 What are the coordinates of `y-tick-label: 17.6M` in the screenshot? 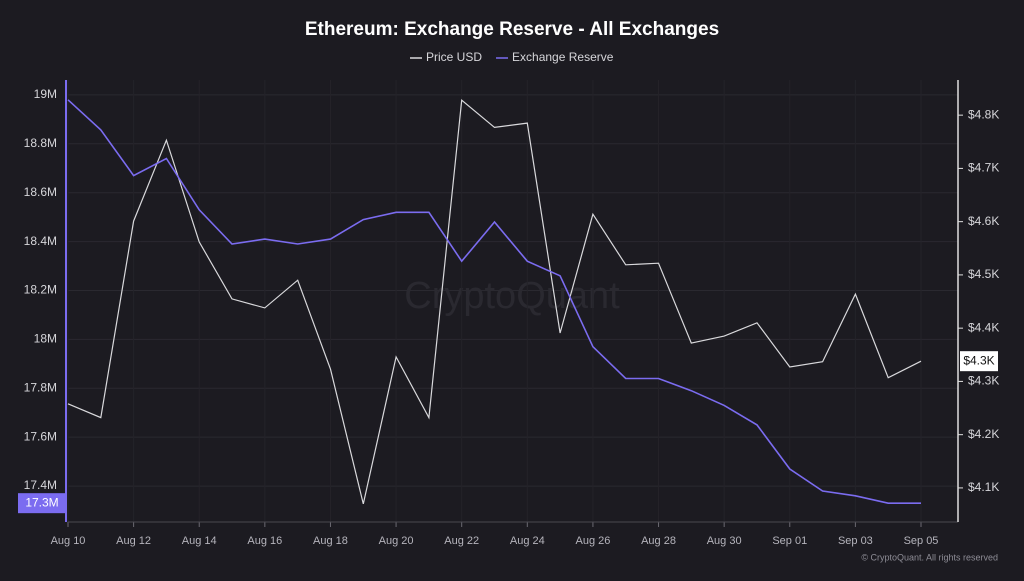 It's located at (40, 436).